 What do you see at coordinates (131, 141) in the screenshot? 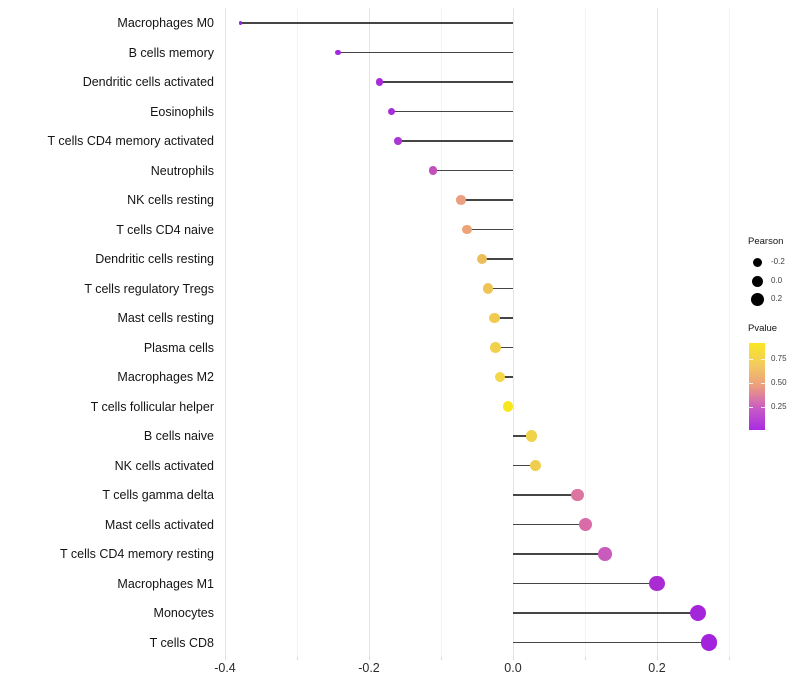
I see `y-axis-label: T cells CD4 memory activated` at bounding box center [131, 141].